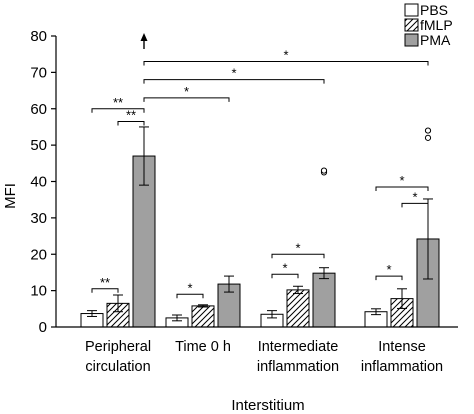 The image size is (474, 414). Describe the element at coordinates (436, 25) in the screenshot. I see `legend-label-fmlp: fMLP` at that location.